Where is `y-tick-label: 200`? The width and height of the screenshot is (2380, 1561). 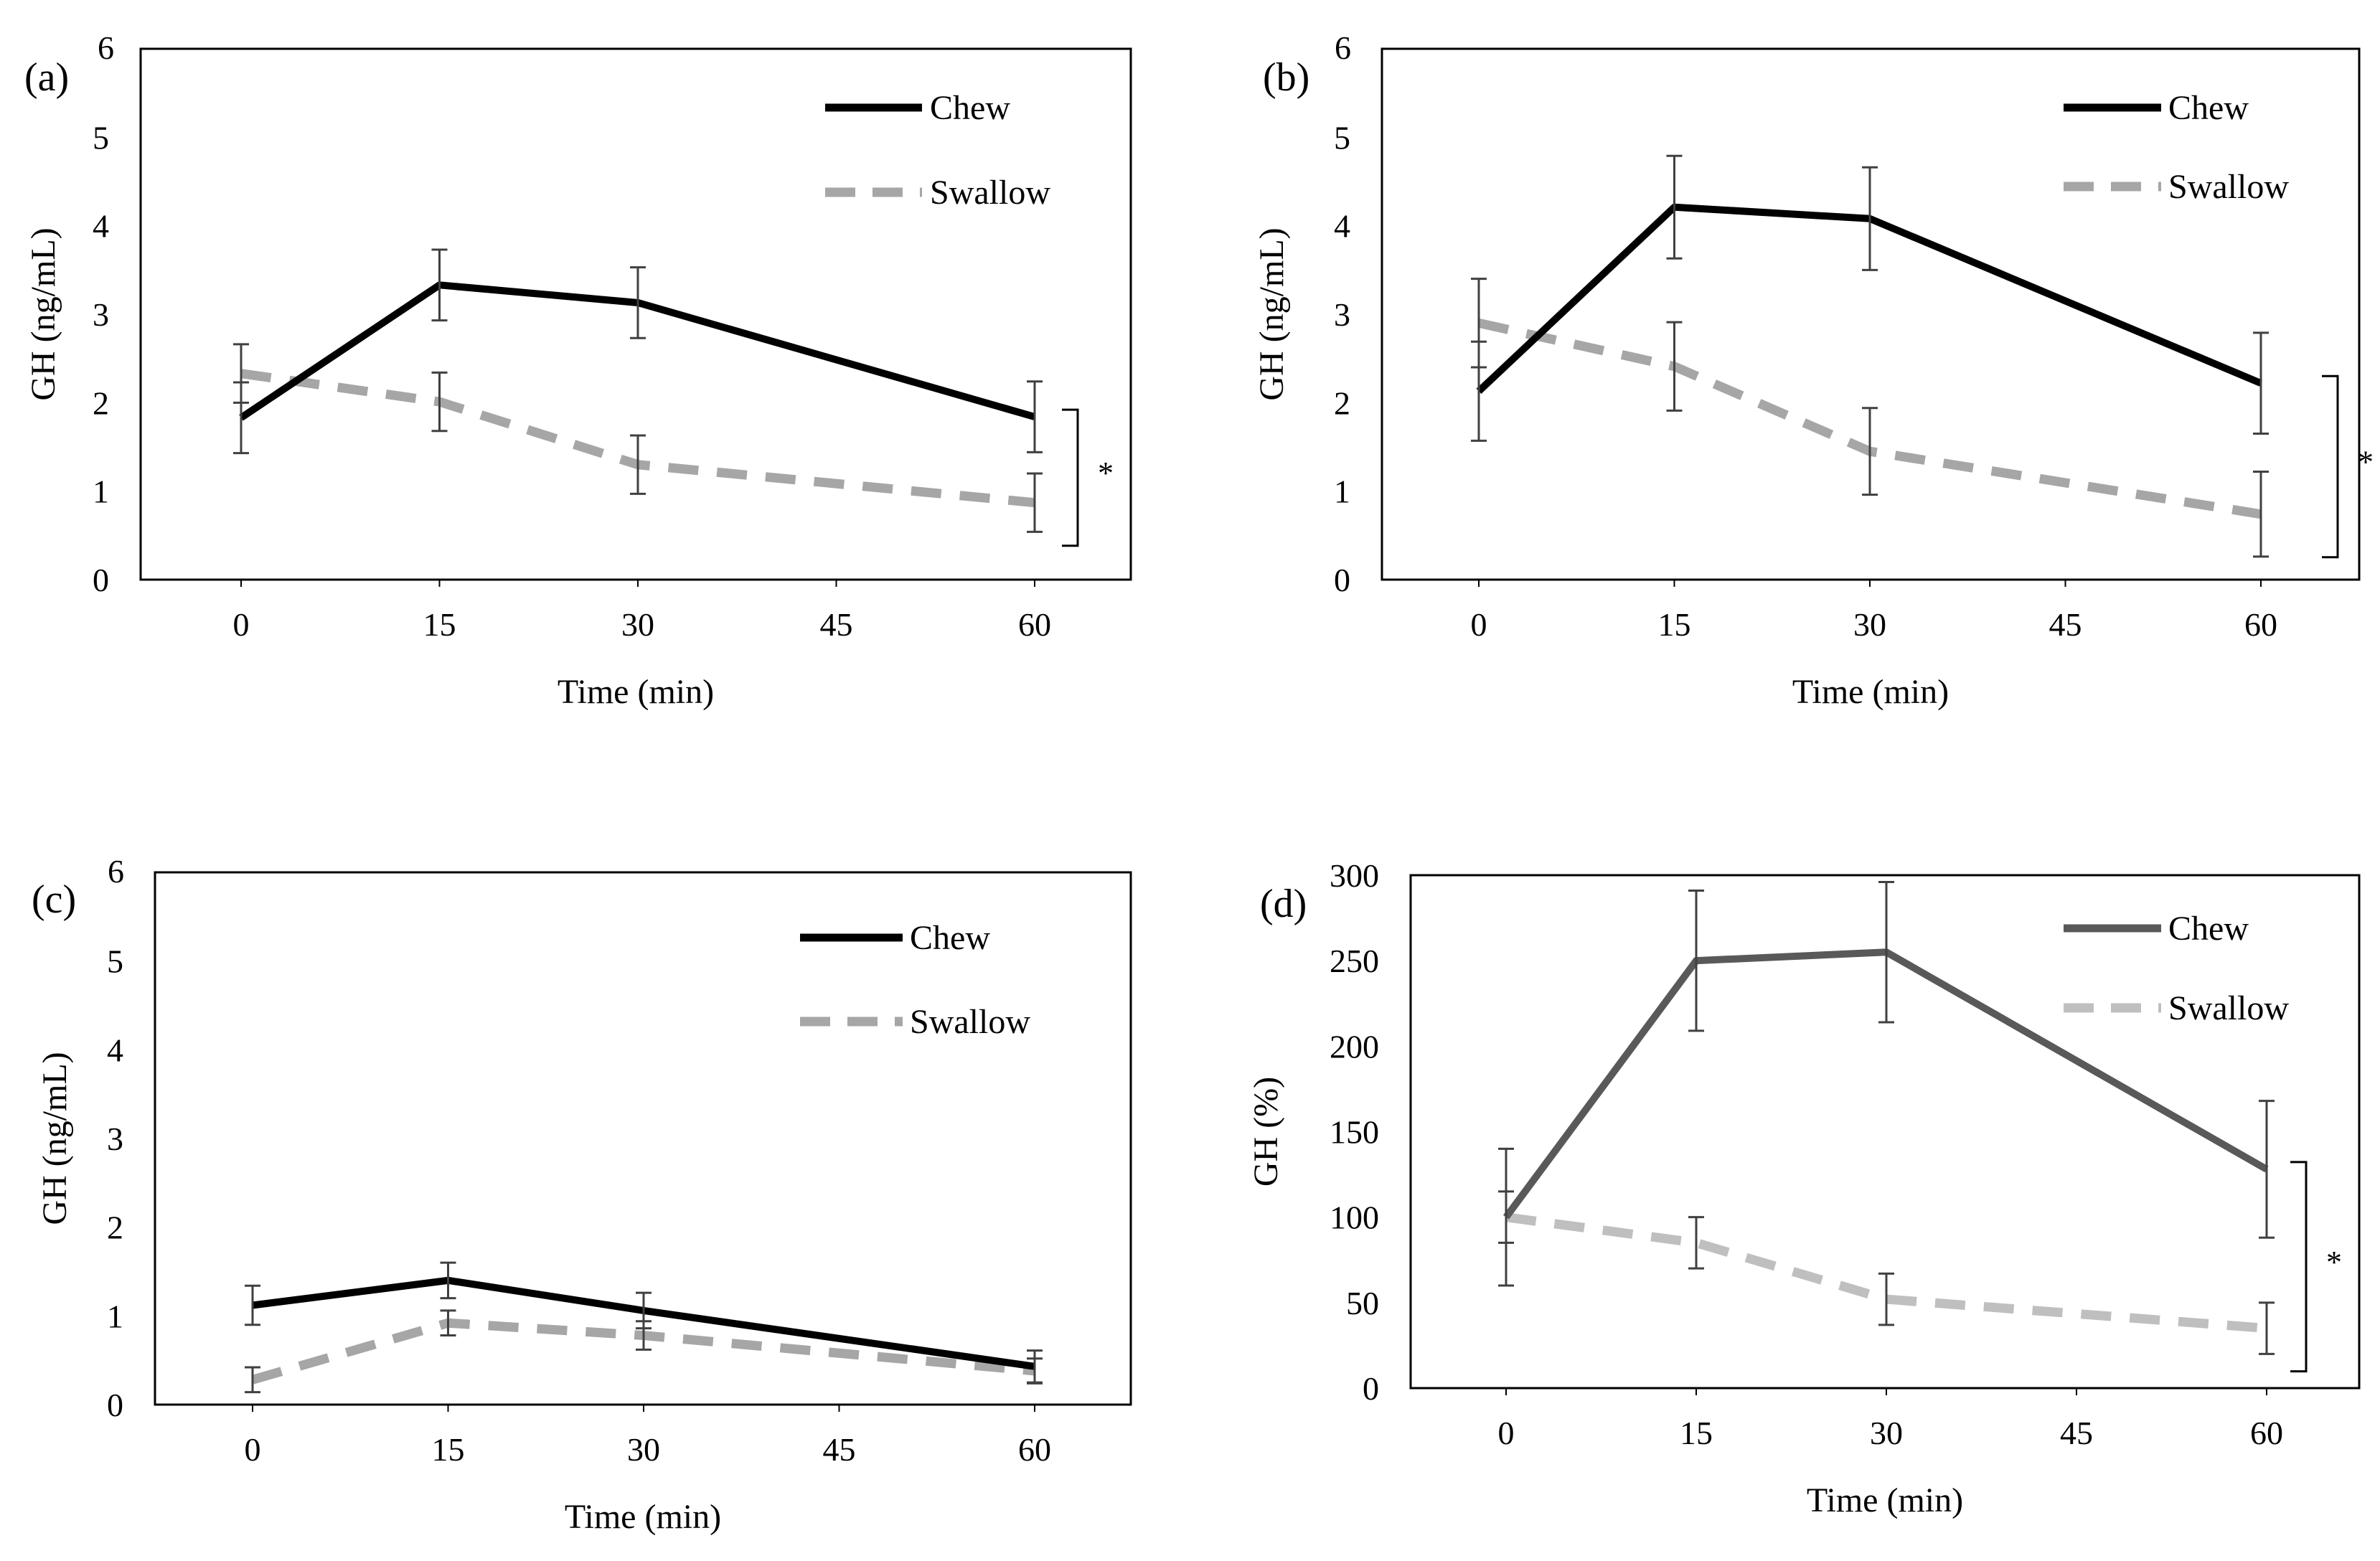 y-tick-label: 200 is located at coordinates (1354, 1047).